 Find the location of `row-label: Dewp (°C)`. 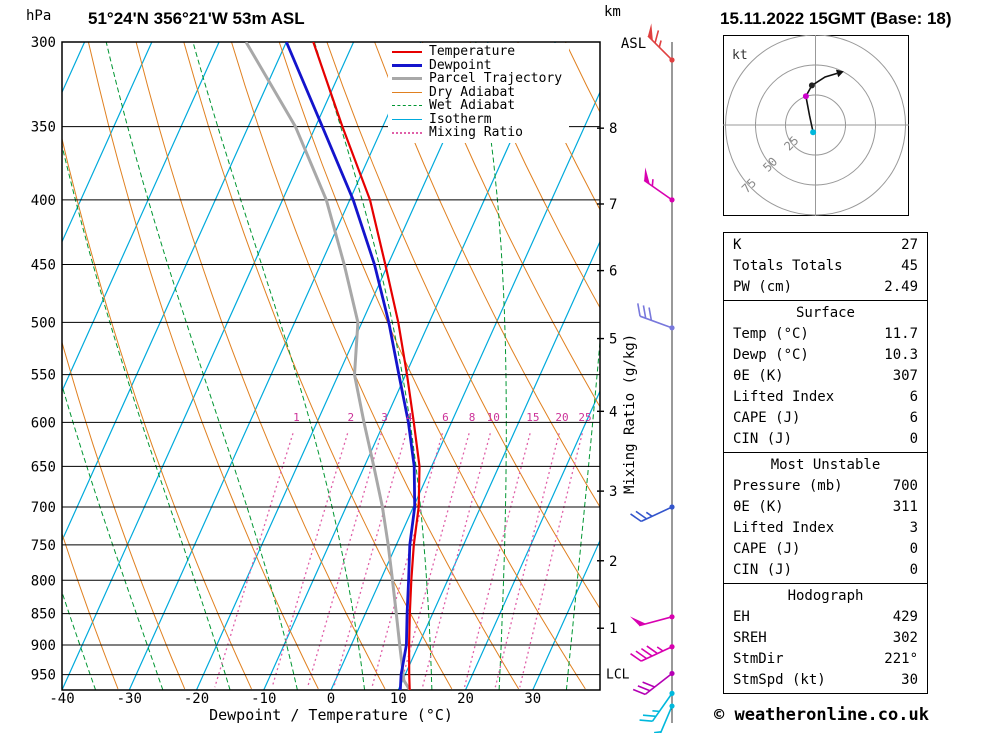

row-label: Dewp (°C) is located at coordinates (771, 355).